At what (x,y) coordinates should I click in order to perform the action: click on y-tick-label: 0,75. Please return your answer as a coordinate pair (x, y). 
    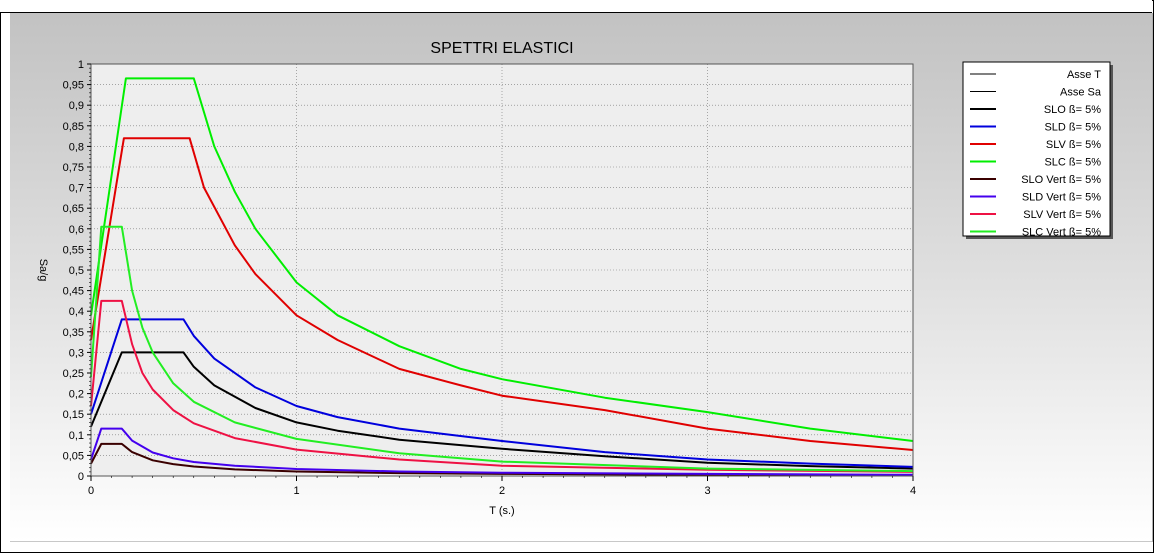
    Looking at the image, I should click on (73, 168).